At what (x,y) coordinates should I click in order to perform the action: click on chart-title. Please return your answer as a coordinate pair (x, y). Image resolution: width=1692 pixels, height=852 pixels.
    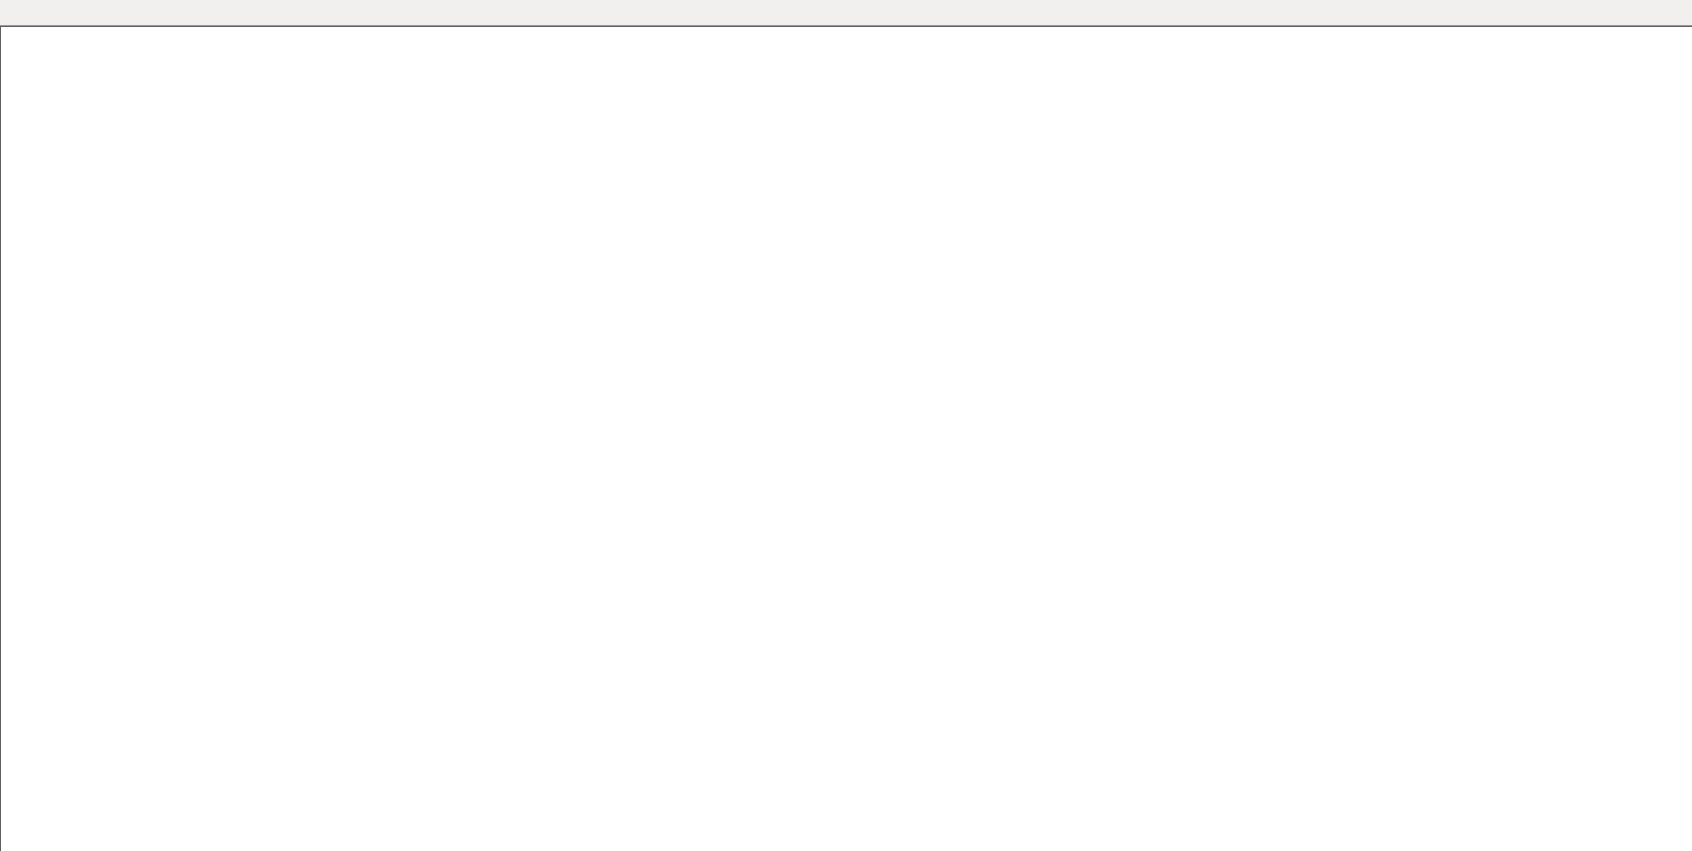
    Looking at the image, I should click on (28, 40).